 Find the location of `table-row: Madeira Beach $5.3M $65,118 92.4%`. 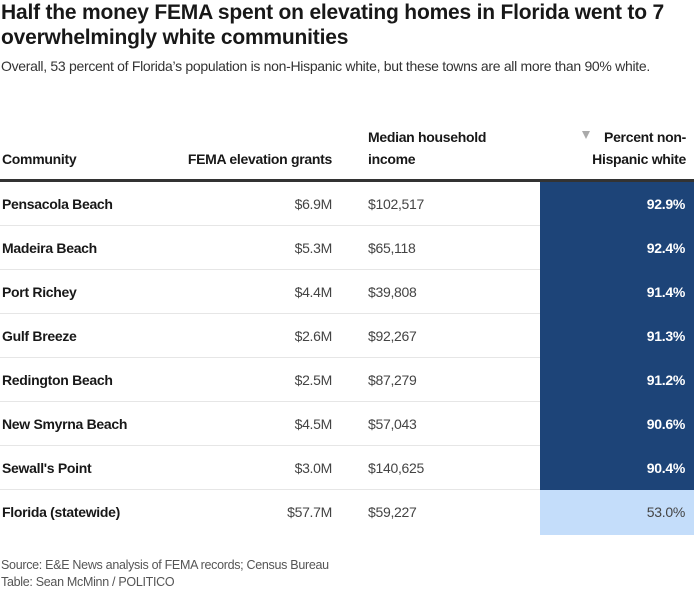

table-row: Madeira Beach $5.3M $65,118 92.4% is located at coordinates (347, 248).